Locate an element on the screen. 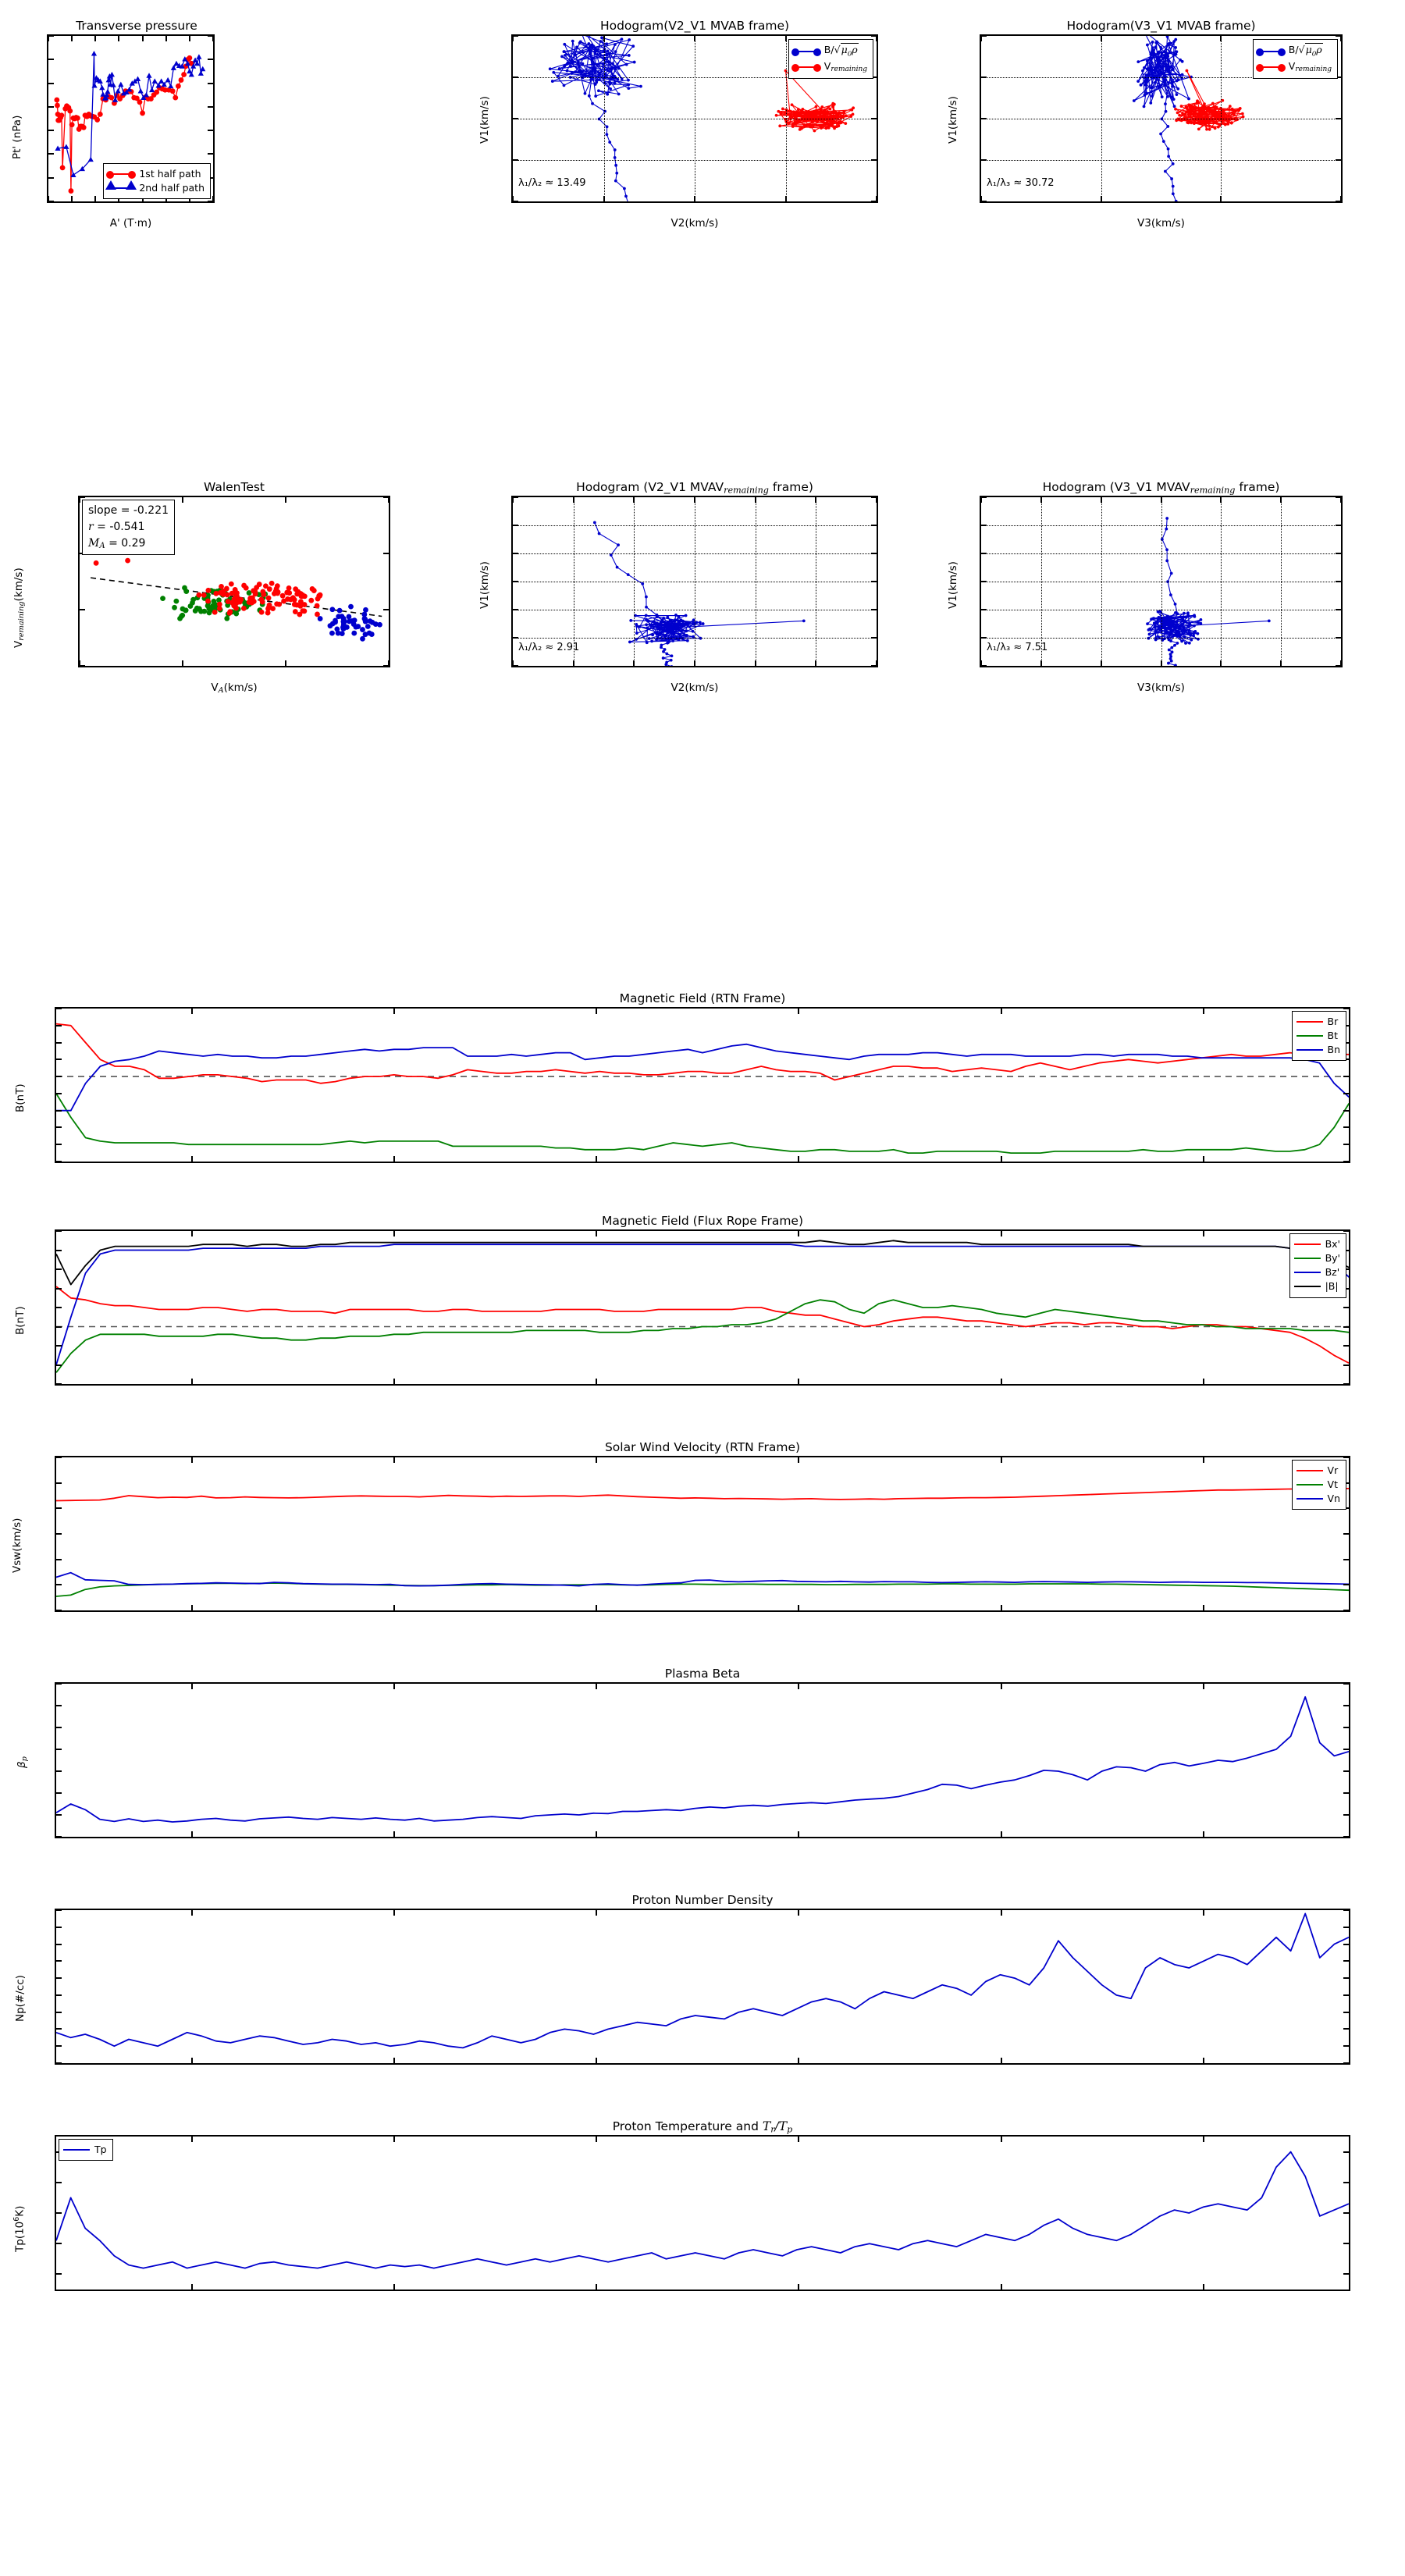  legend-row: Bz' is located at coordinates (1316, 1272).